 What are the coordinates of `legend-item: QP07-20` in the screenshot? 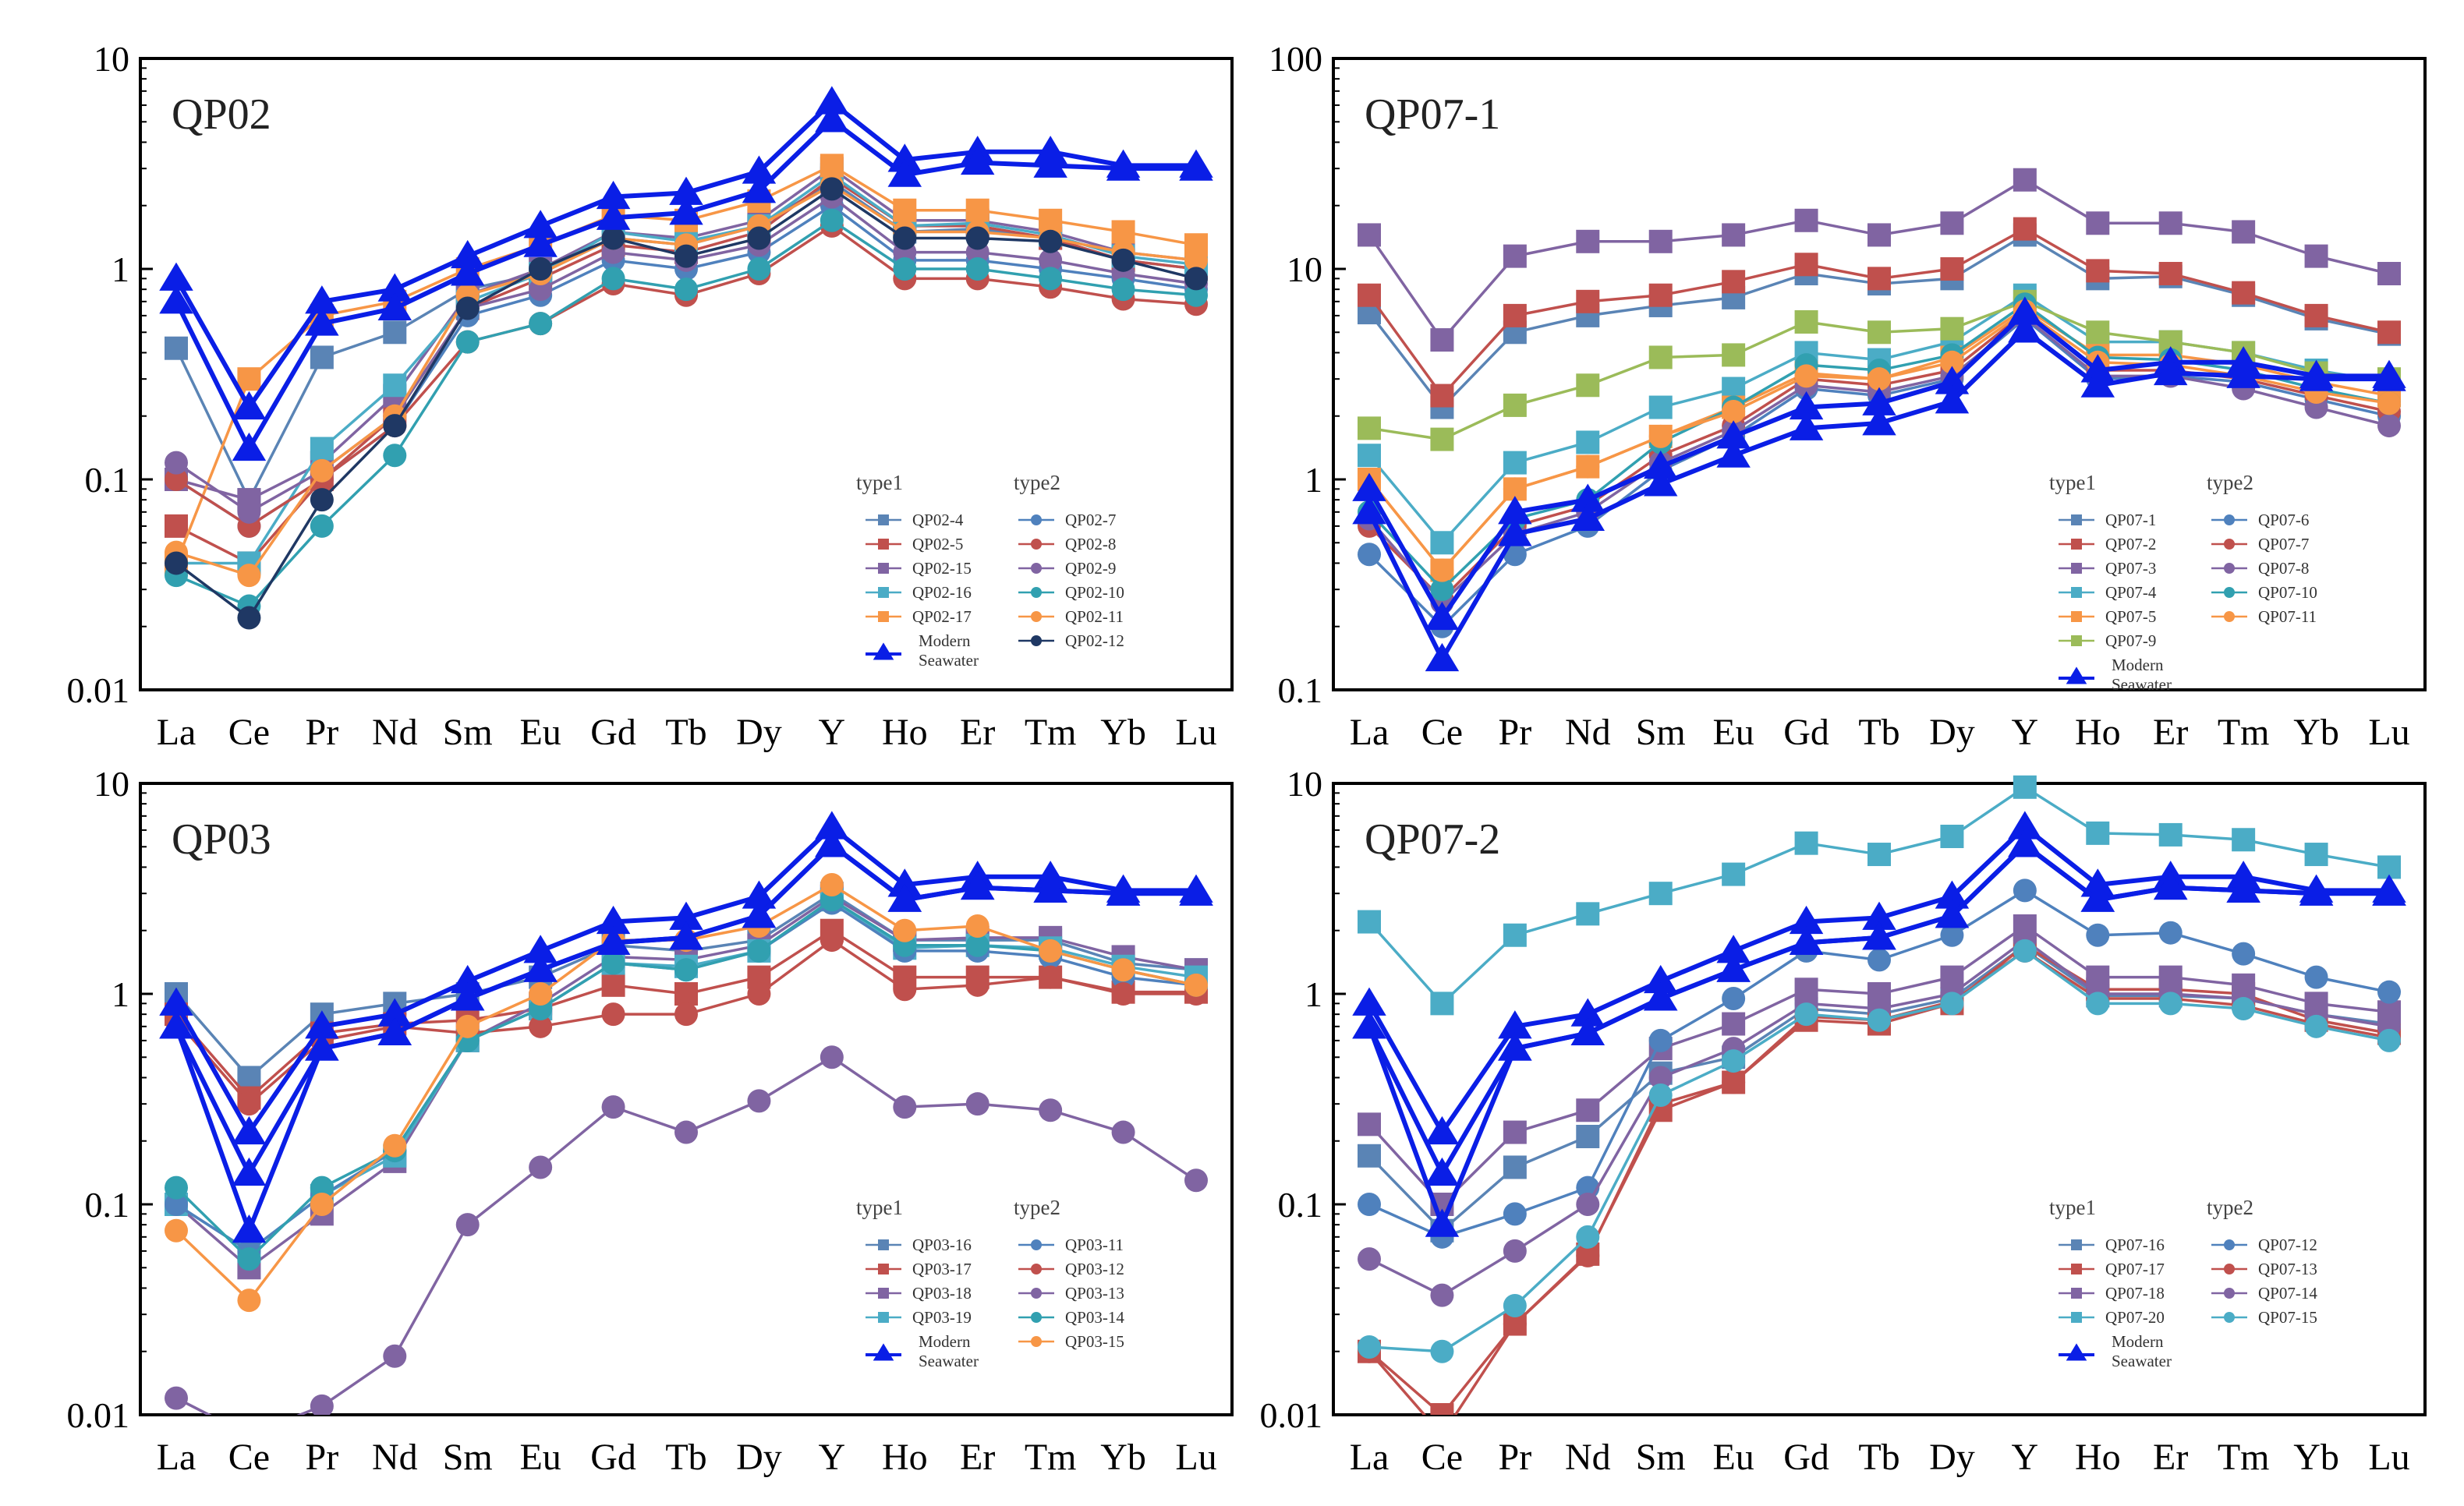 It's located at (2112, 1317).